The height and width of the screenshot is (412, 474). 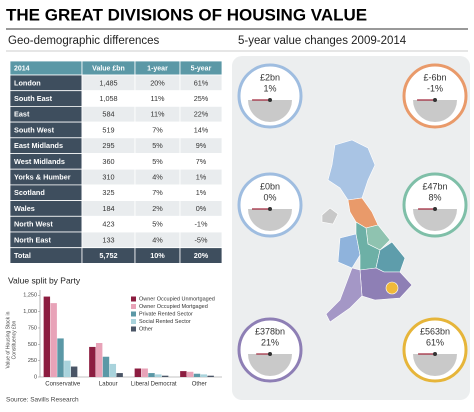 I want to click on cell-text: West Midlands, so click(x=39, y=161).